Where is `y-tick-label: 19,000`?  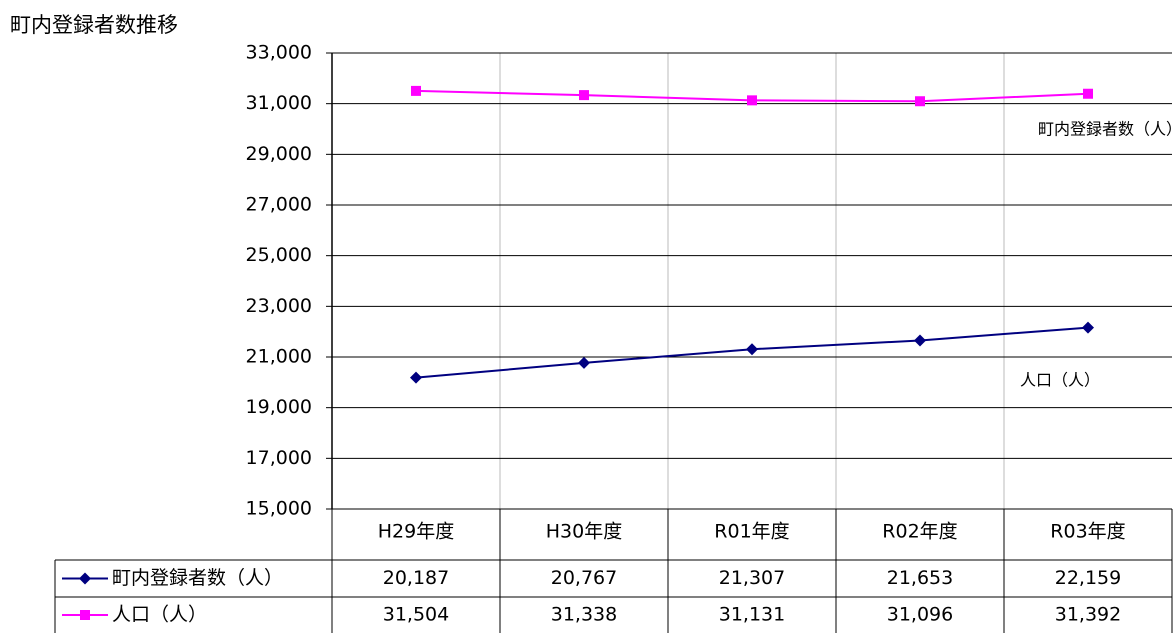
y-tick-label: 19,000 is located at coordinates (279, 407).